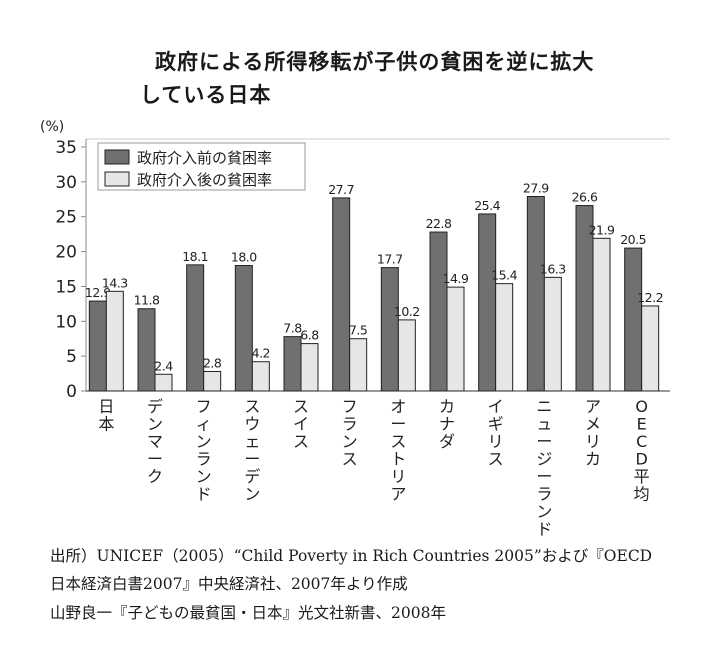 This screenshot has height=656, width=721. I want to click on category-label-char: ジ, so click(544, 459).